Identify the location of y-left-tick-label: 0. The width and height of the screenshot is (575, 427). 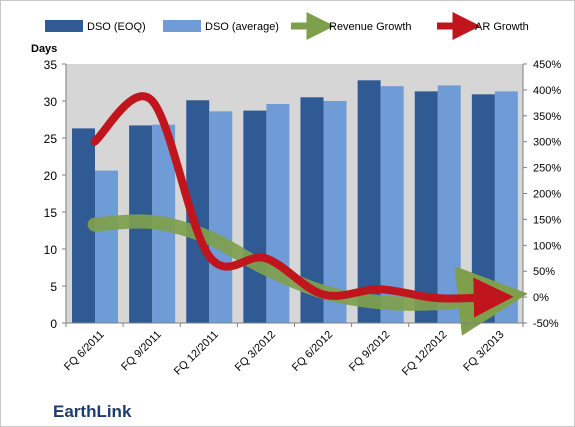
(53, 324).